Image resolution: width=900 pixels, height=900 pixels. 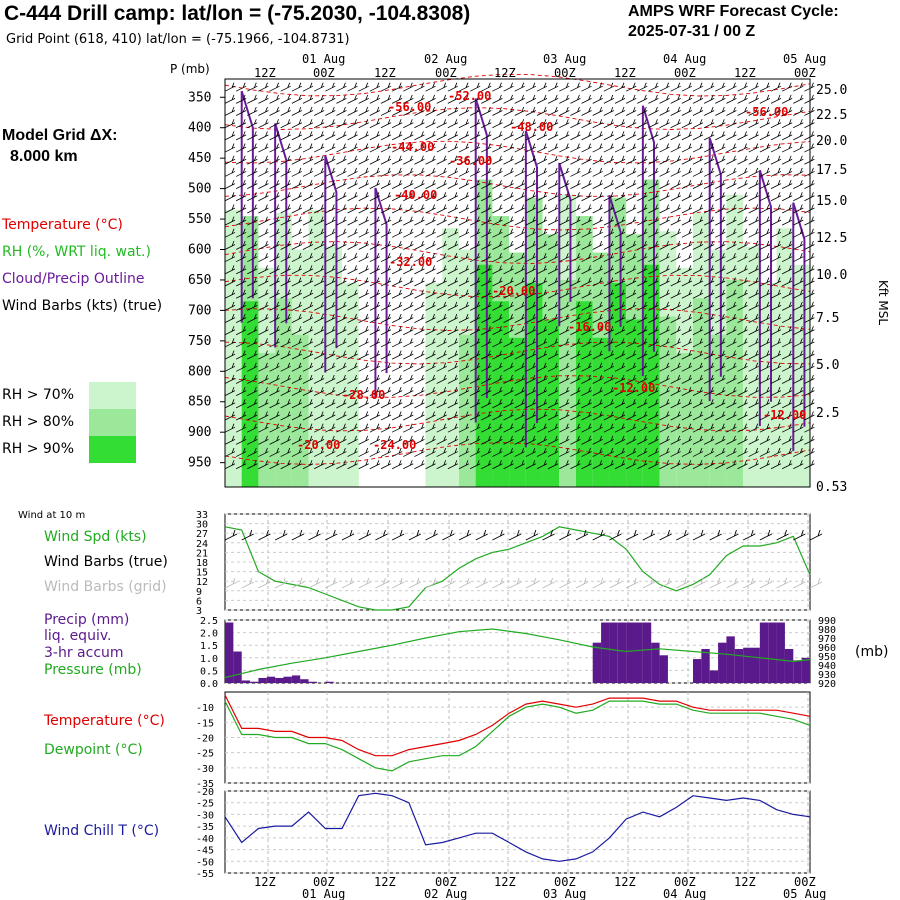 I want to click on wind-chill-line, so click(x=517, y=827).